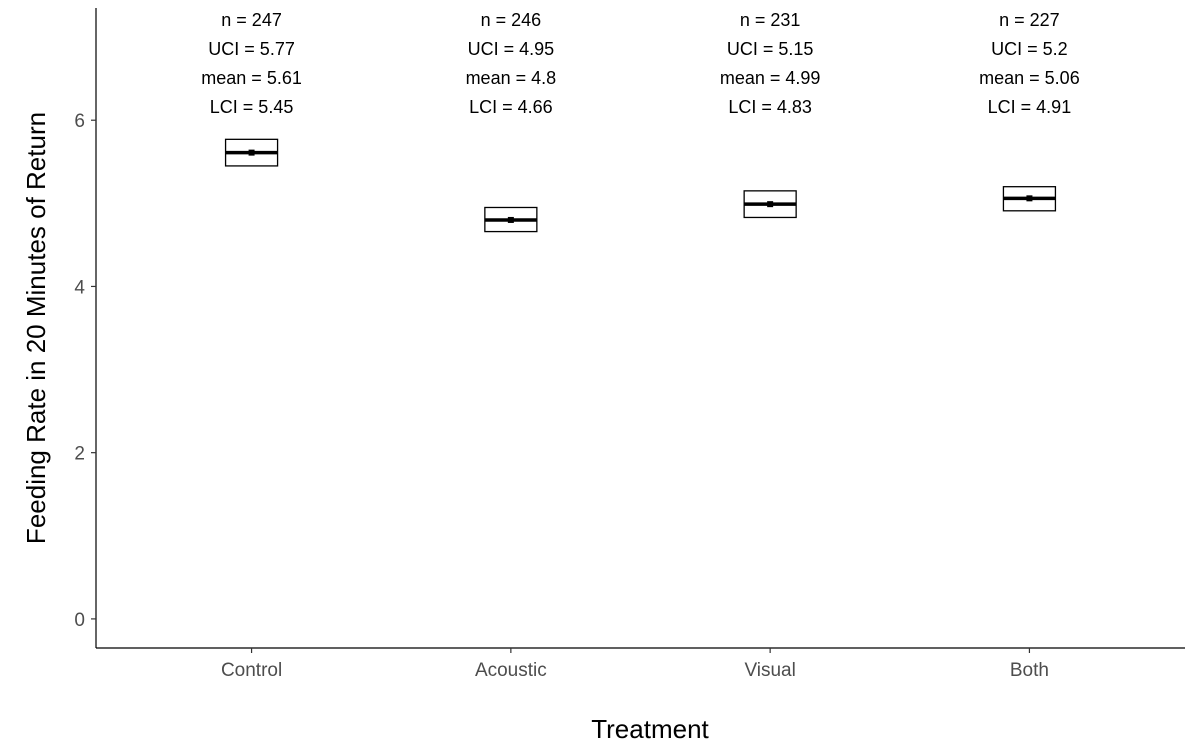 This screenshot has height=744, width=1185. What do you see at coordinates (770, 49) in the screenshot?
I see `stat-label: UCI = 5.15` at bounding box center [770, 49].